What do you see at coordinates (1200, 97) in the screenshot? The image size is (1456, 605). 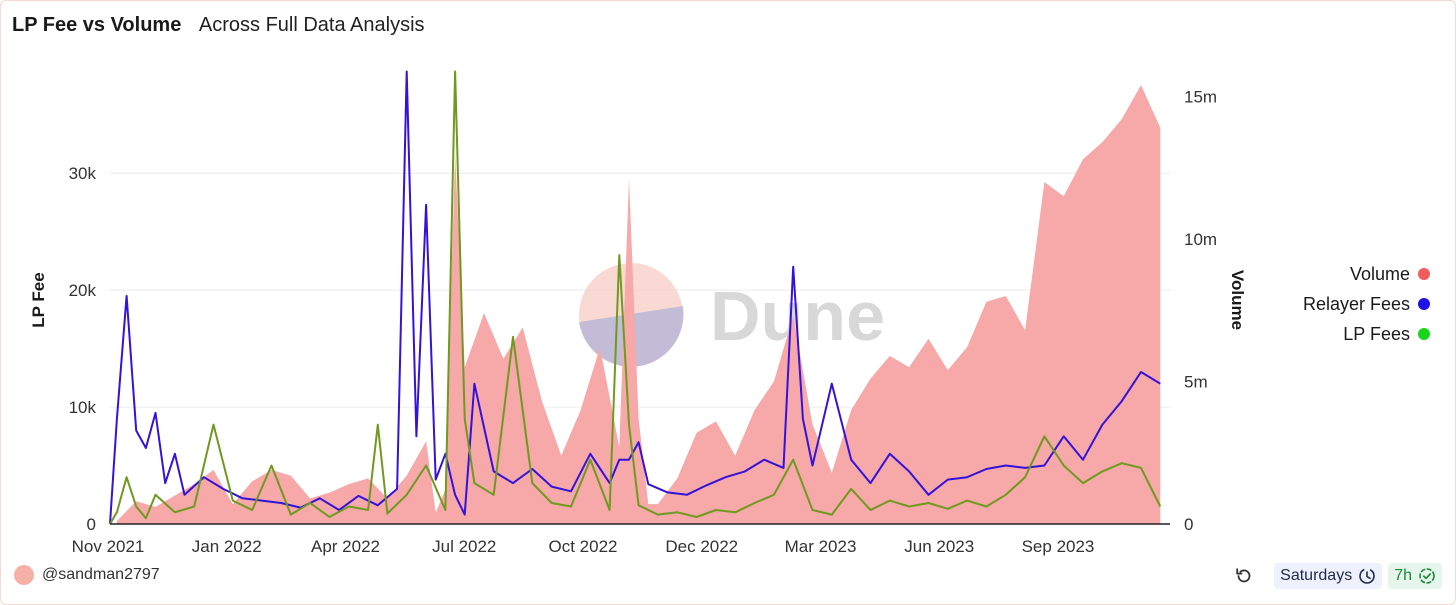 I see `y-right-tick-label: 15m` at bounding box center [1200, 97].